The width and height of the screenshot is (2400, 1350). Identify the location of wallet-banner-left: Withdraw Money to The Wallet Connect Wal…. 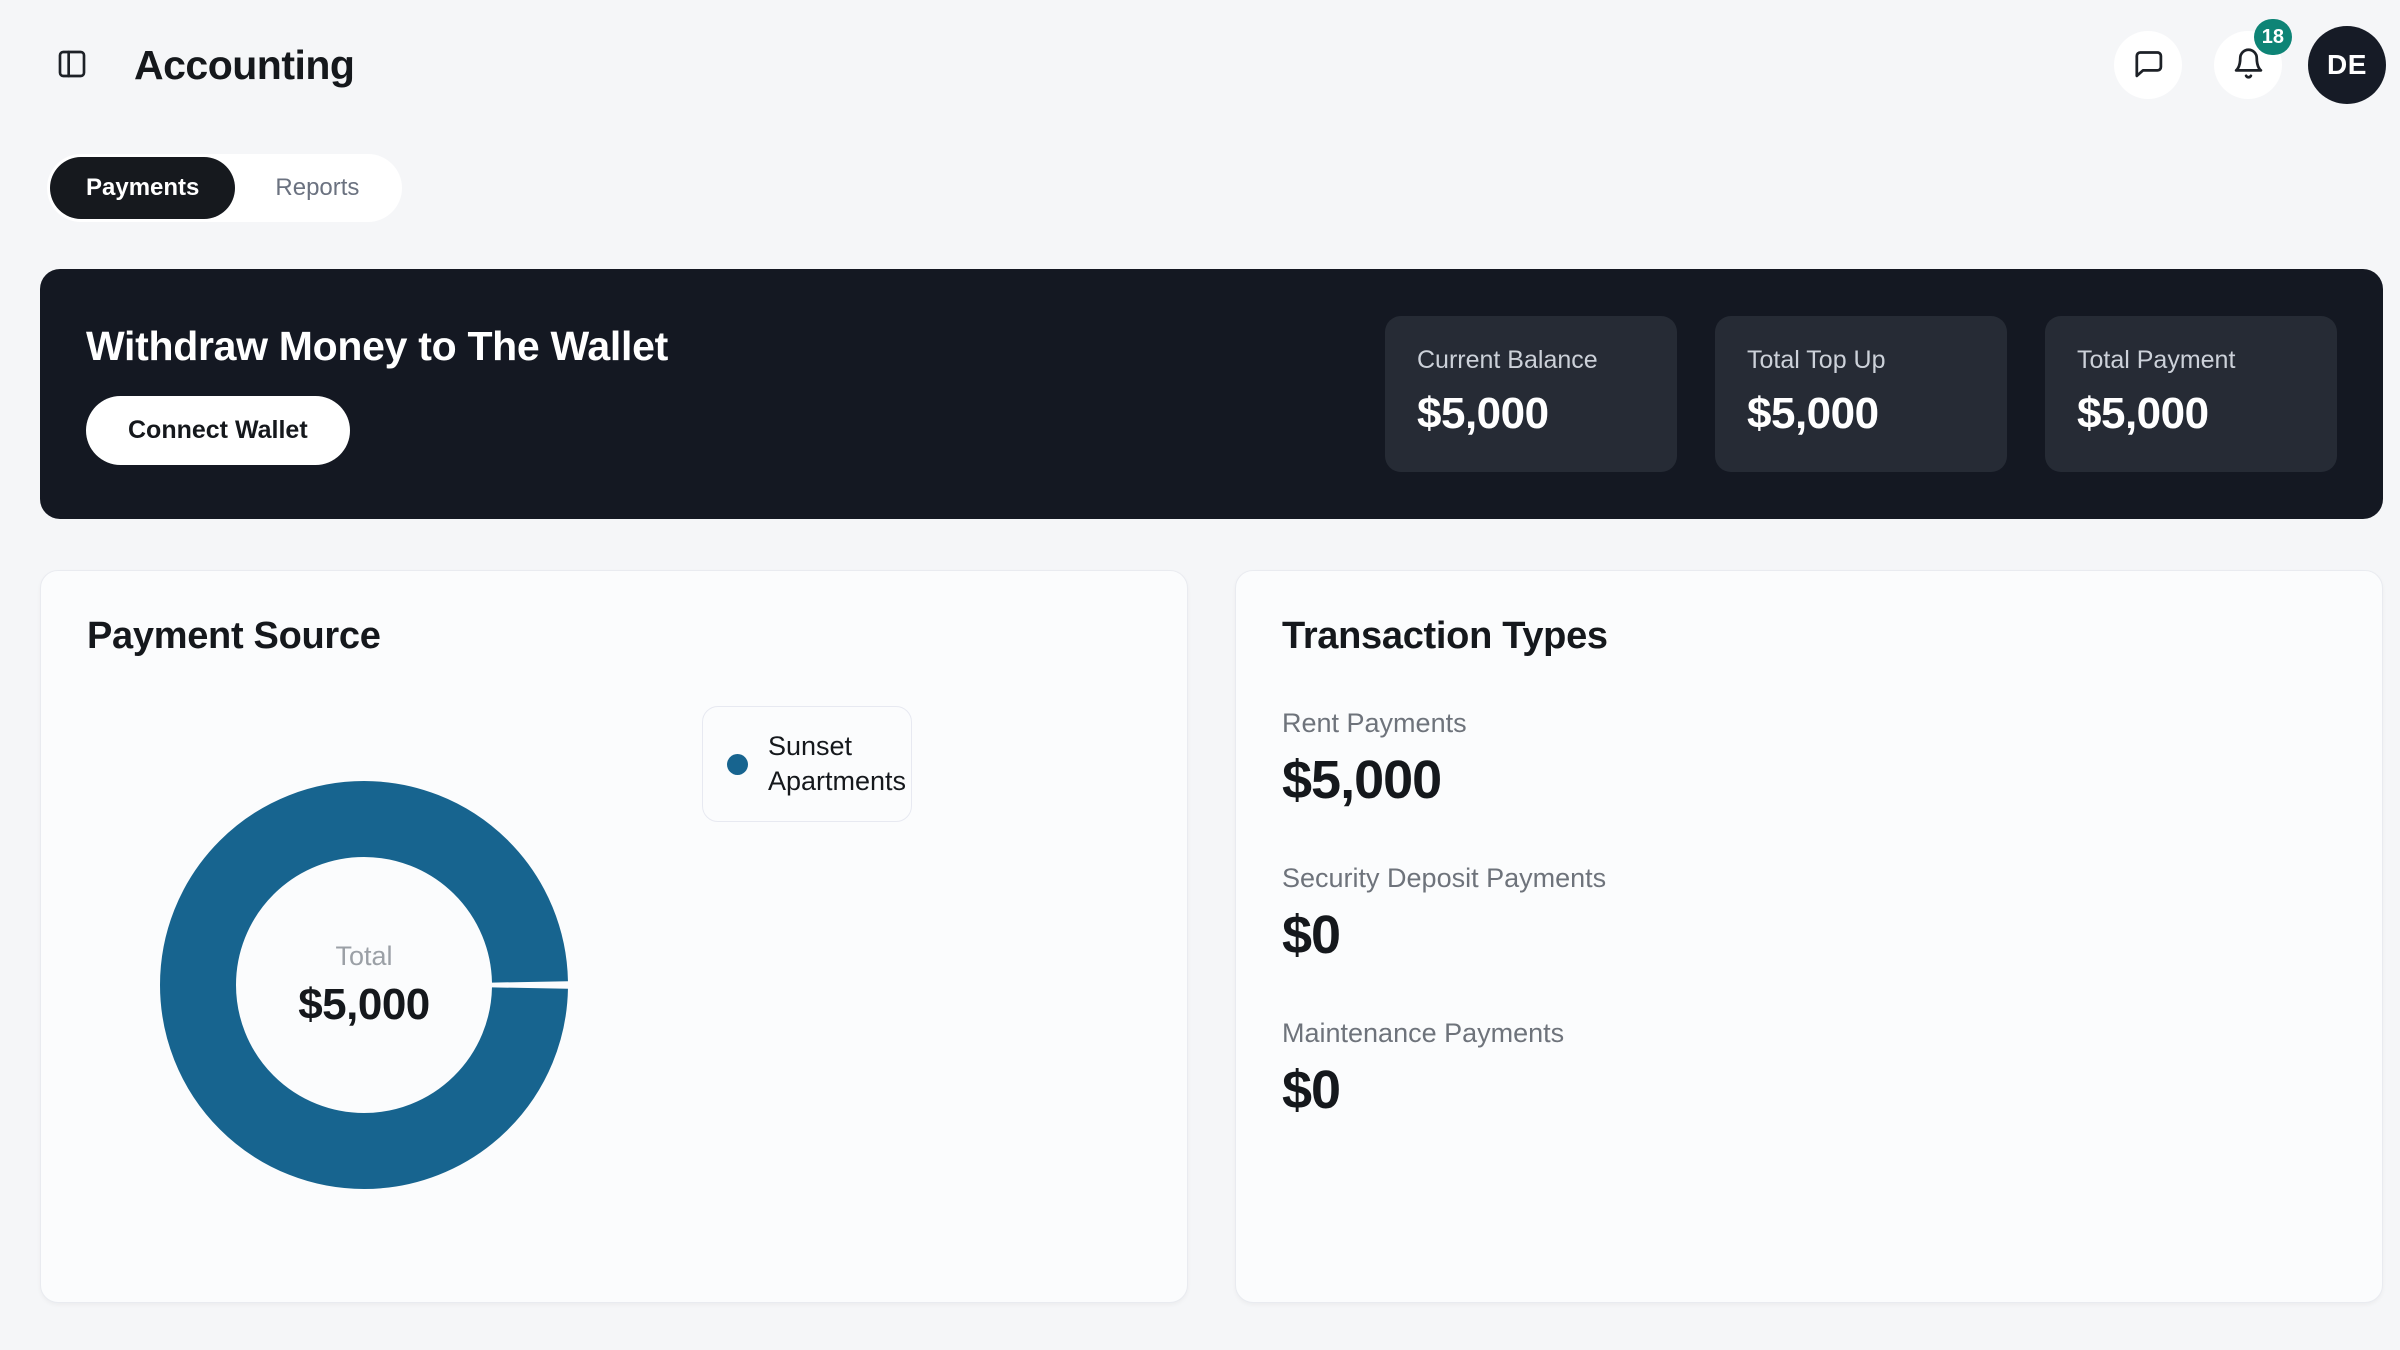
(377, 394).